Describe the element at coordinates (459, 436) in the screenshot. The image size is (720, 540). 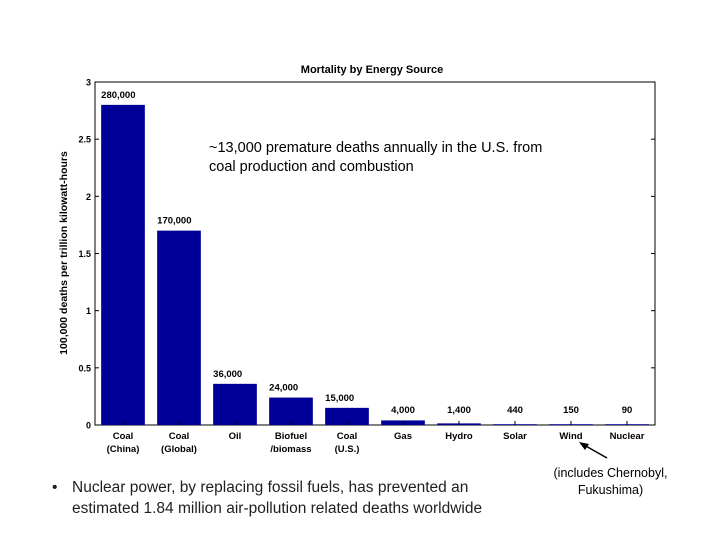
I see `x-tick-label: Hydro` at that location.